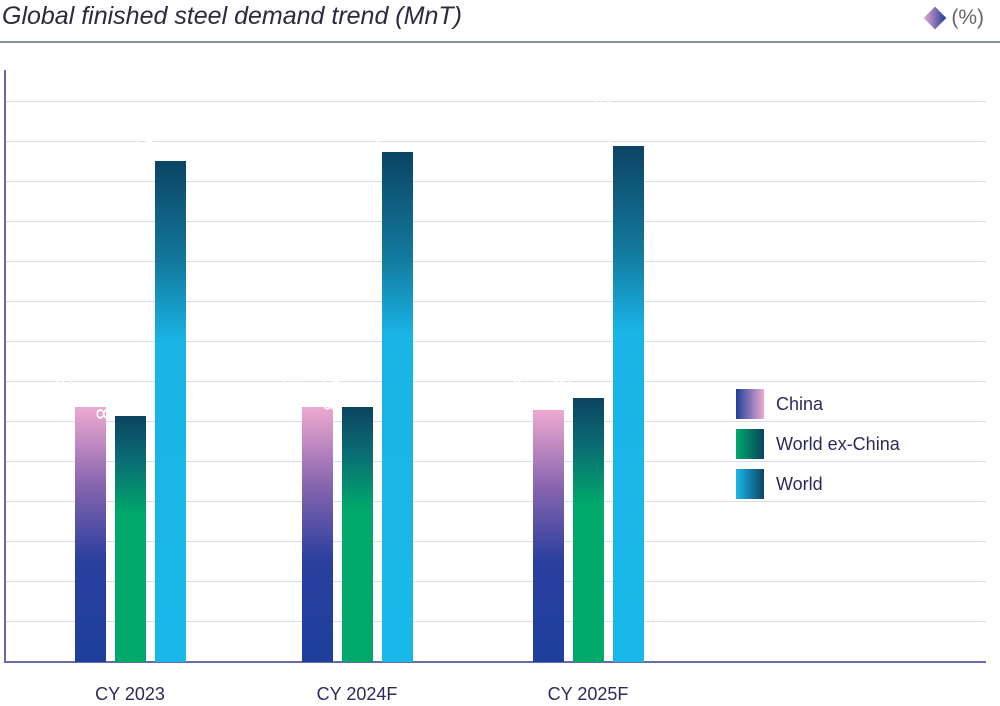  I want to click on bar-value-label: 897, so click(331, 392).